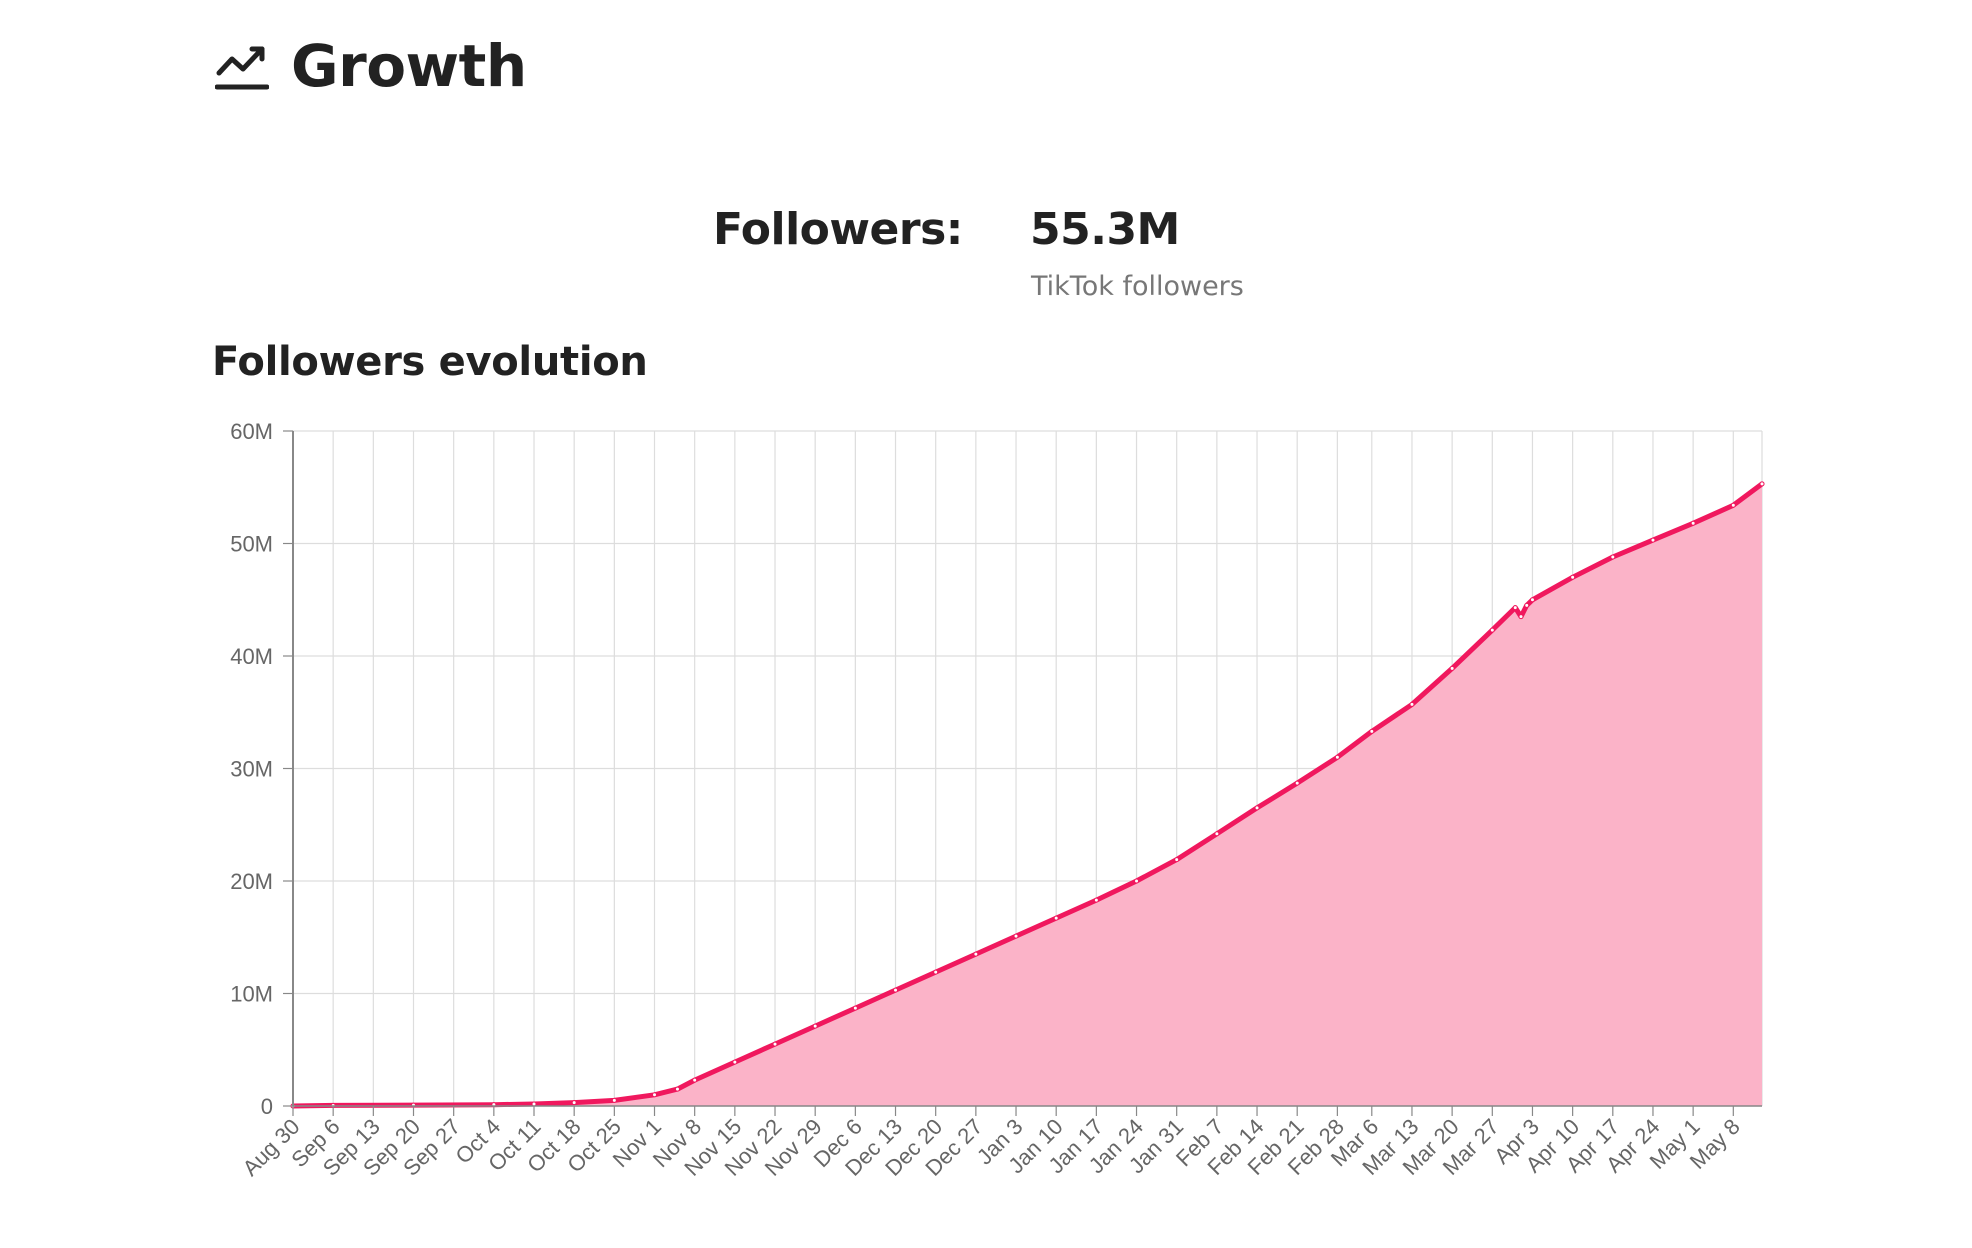 The height and width of the screenshot is (1248, 1972). Describe the element at coordinates (1137, 286) in the screenshot. I see `followers-sublabel: TikTok followers` at that location.